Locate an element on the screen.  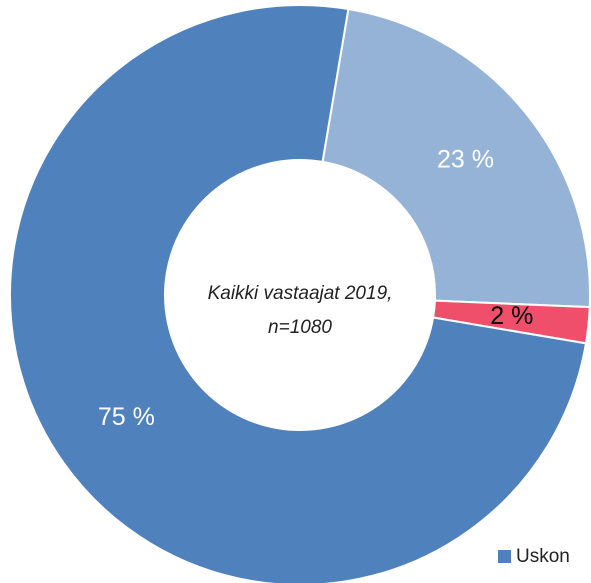
value-label: 2 % is located at coordinates (511, 316).